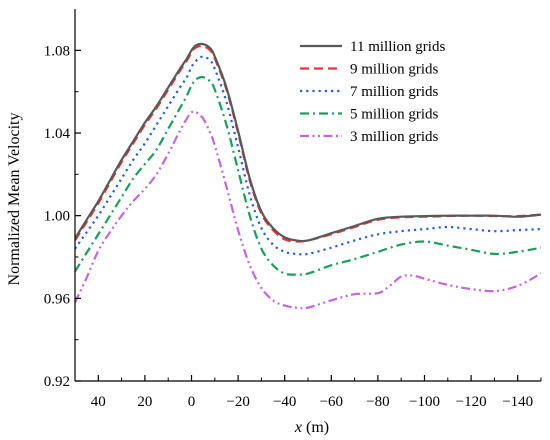 The width and height of the screenshot is (550, 440). I want to click on legend-label-2: 9 million grids, so click(394, 70).